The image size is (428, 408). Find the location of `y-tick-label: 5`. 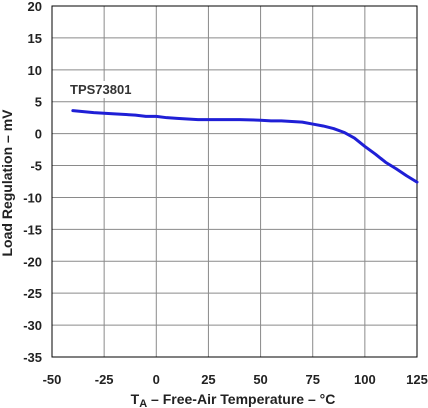

y-tick-label: 5 is located at coordinates (38, 102).